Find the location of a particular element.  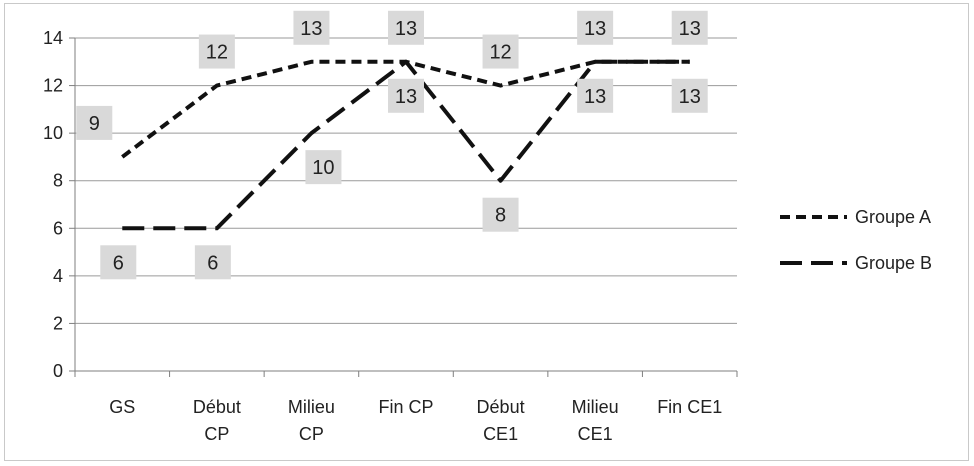

y-tick-label: 4 is located at coordinates (58, 276).